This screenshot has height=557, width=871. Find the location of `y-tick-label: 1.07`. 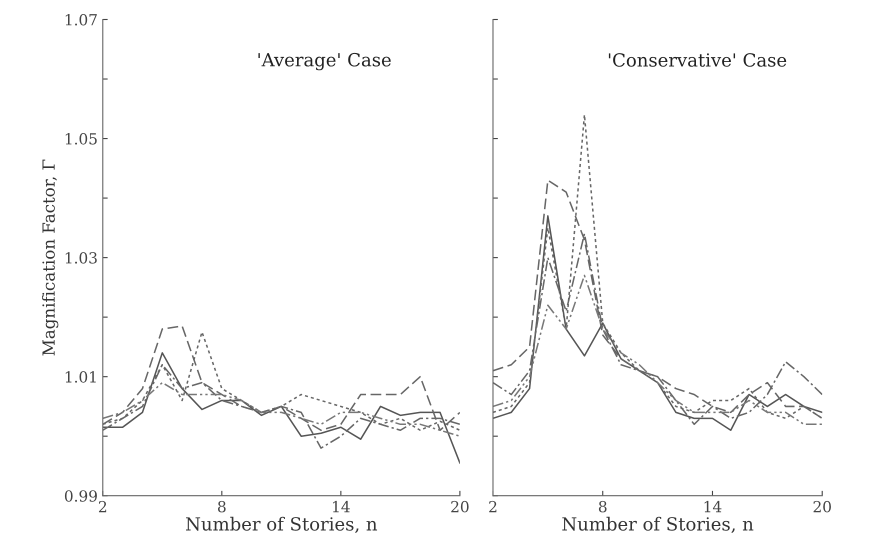

y-tick-label: 1.07 is located at coordinates (81, 20).